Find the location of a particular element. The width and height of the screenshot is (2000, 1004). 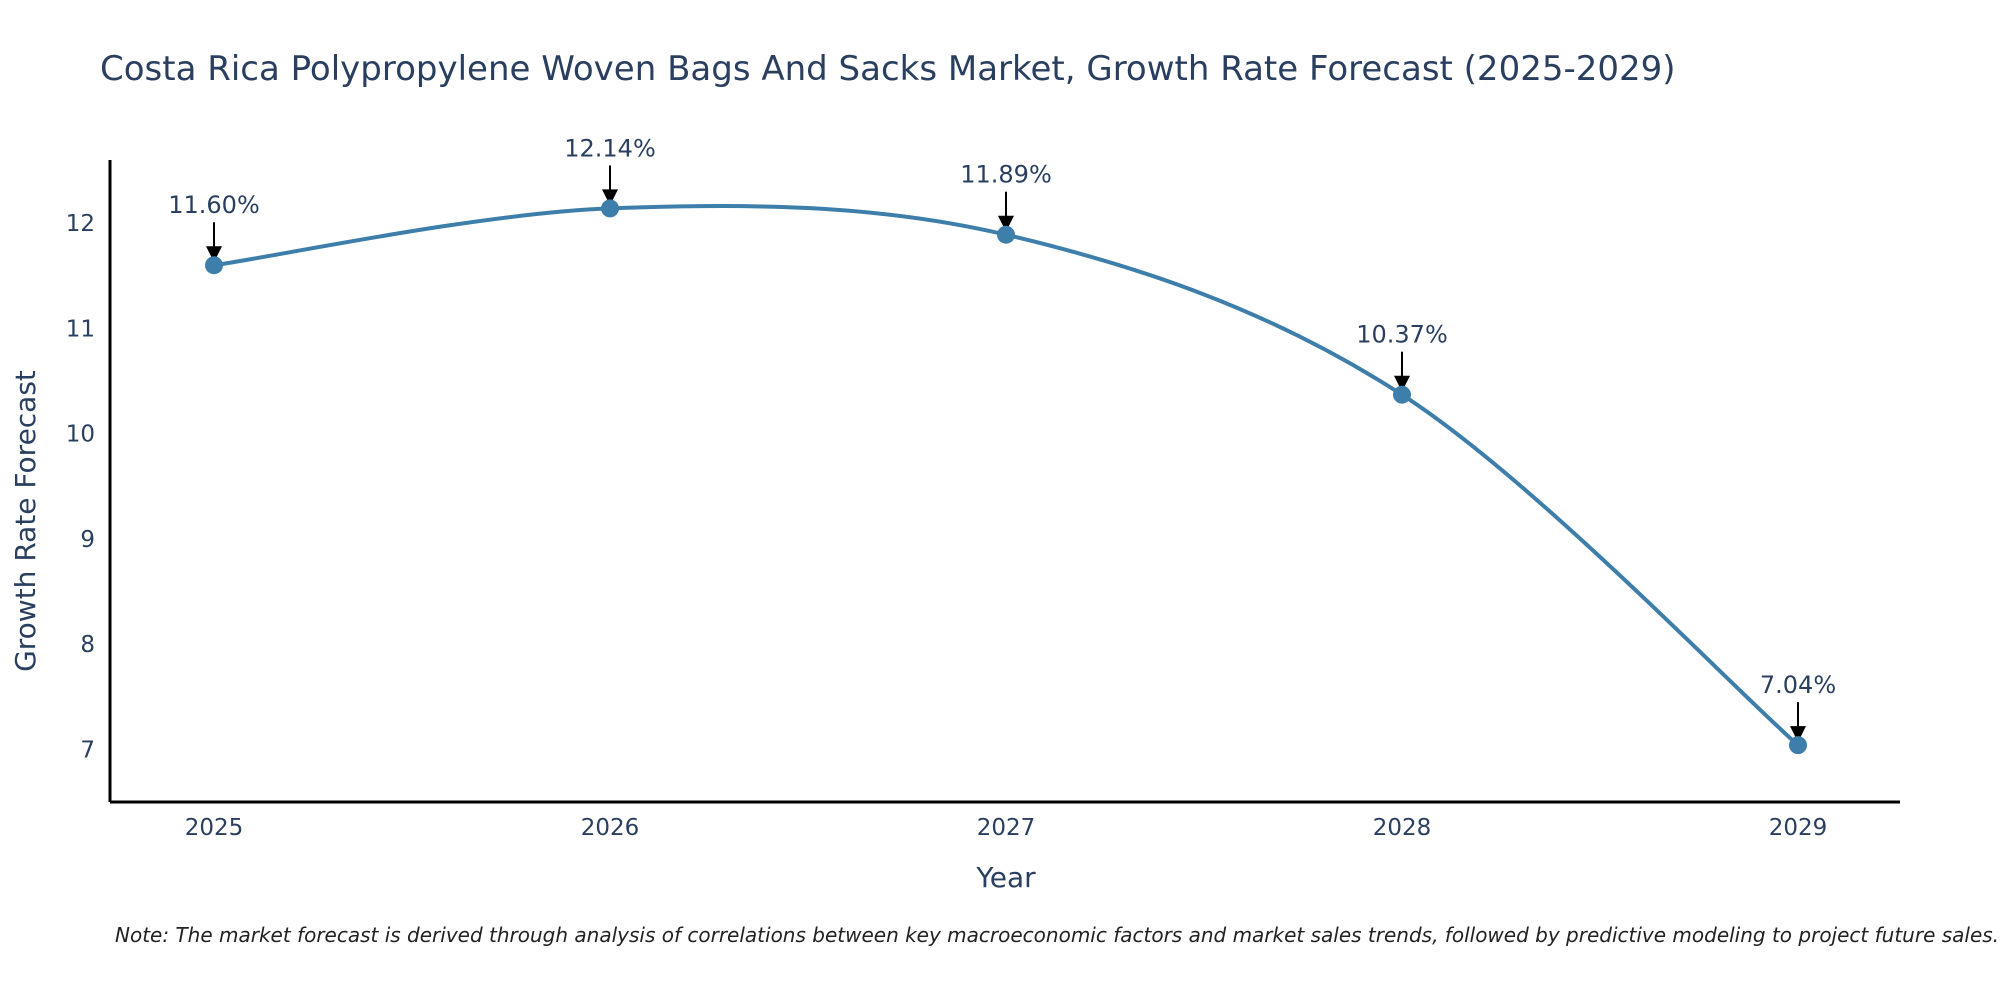

y-tick-label: 8 is located at coordinates (87, 645).